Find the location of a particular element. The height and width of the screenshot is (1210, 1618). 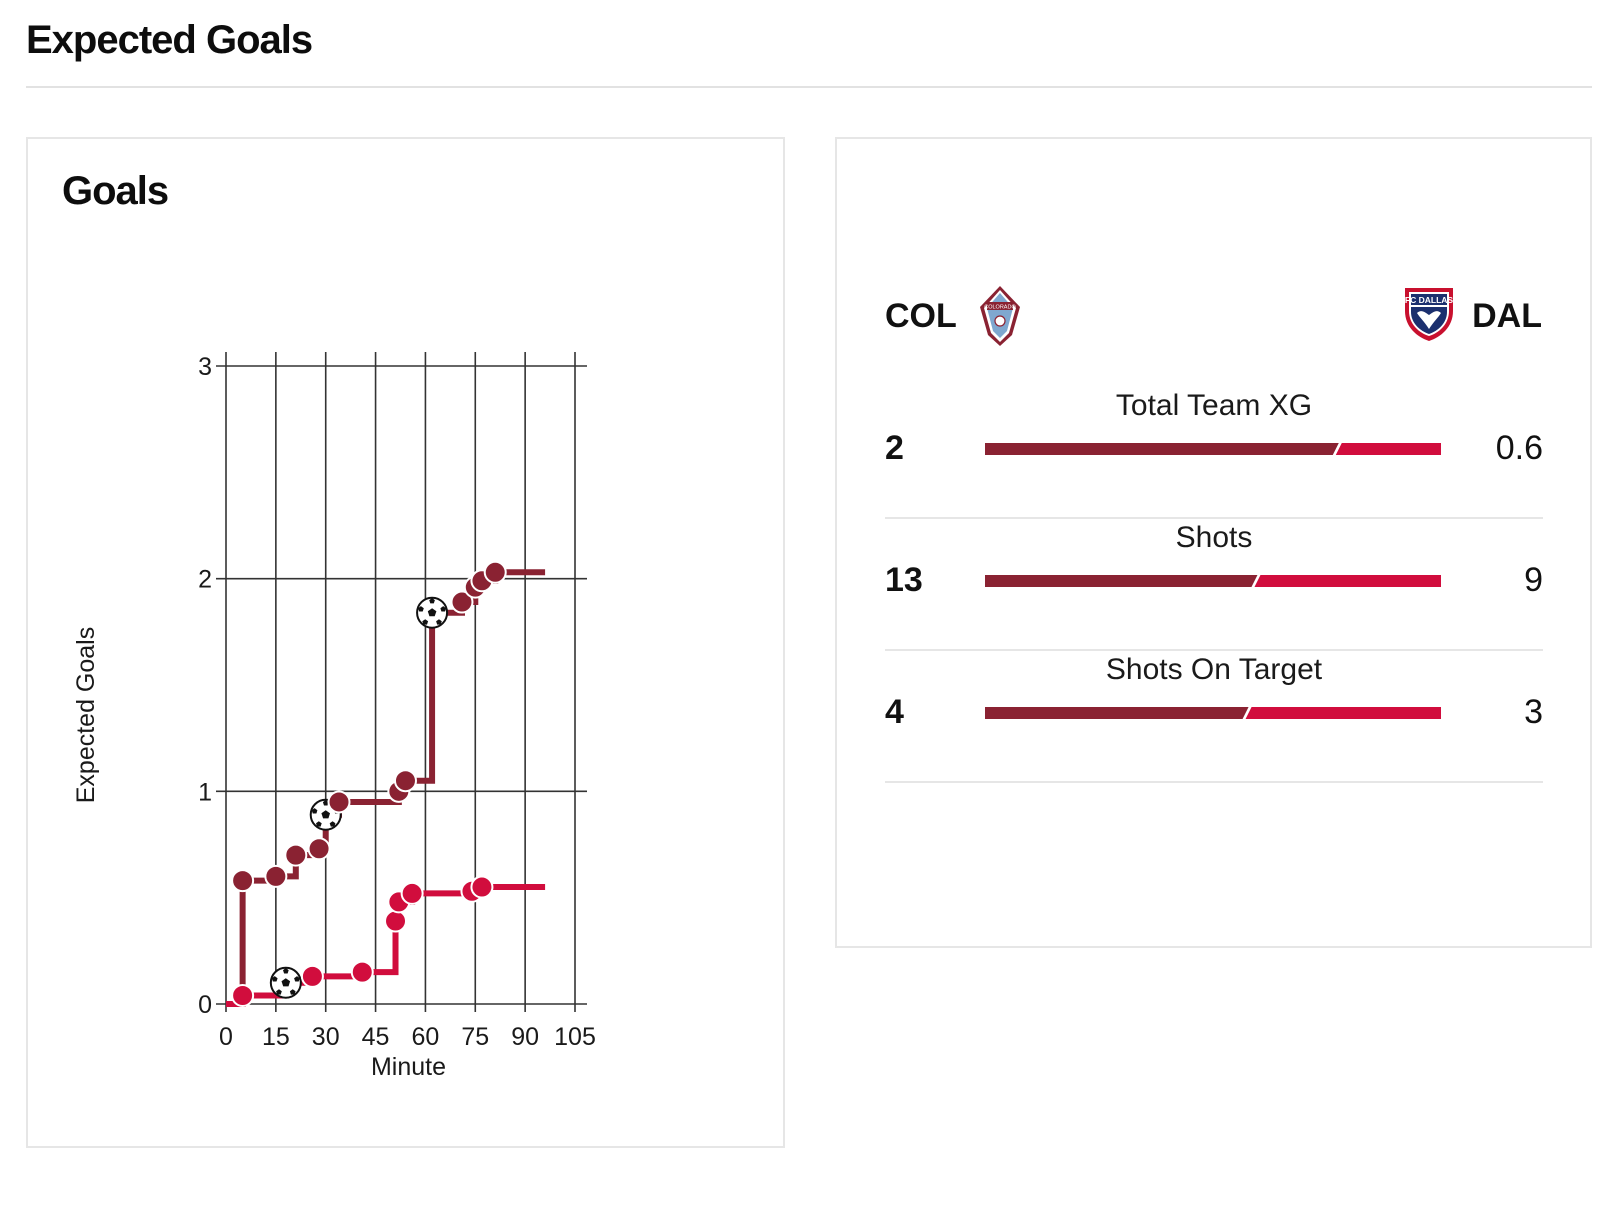

stat-away-value: 3 is located at coordinates (1533, 712).